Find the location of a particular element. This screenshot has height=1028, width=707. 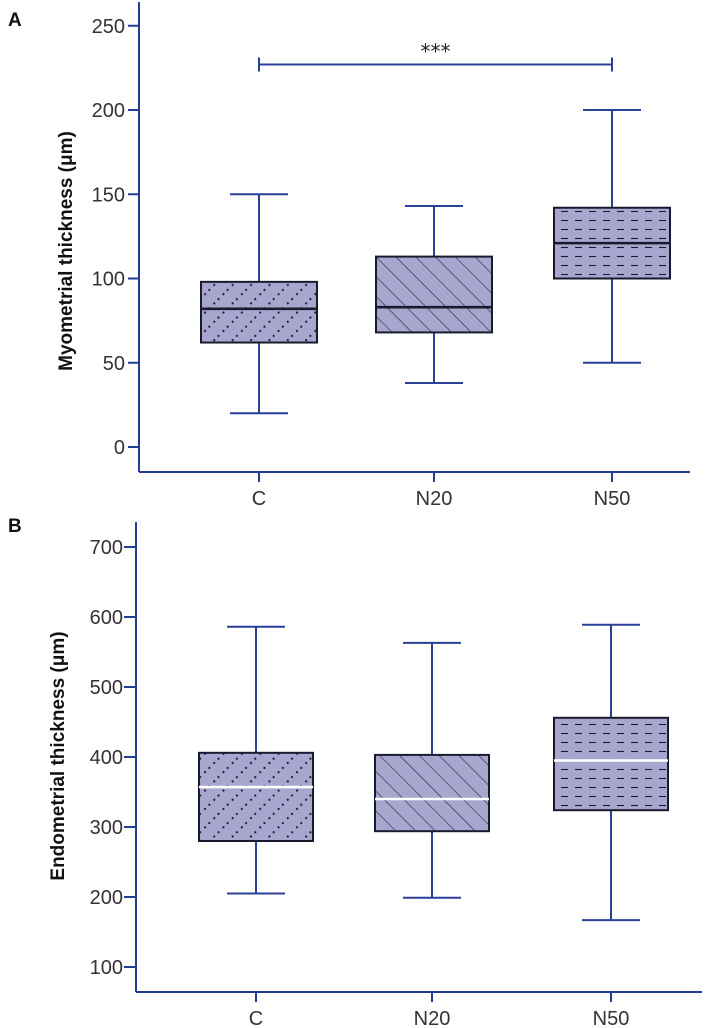

panel-b-box-n50 is located at coordinates (611, 772).